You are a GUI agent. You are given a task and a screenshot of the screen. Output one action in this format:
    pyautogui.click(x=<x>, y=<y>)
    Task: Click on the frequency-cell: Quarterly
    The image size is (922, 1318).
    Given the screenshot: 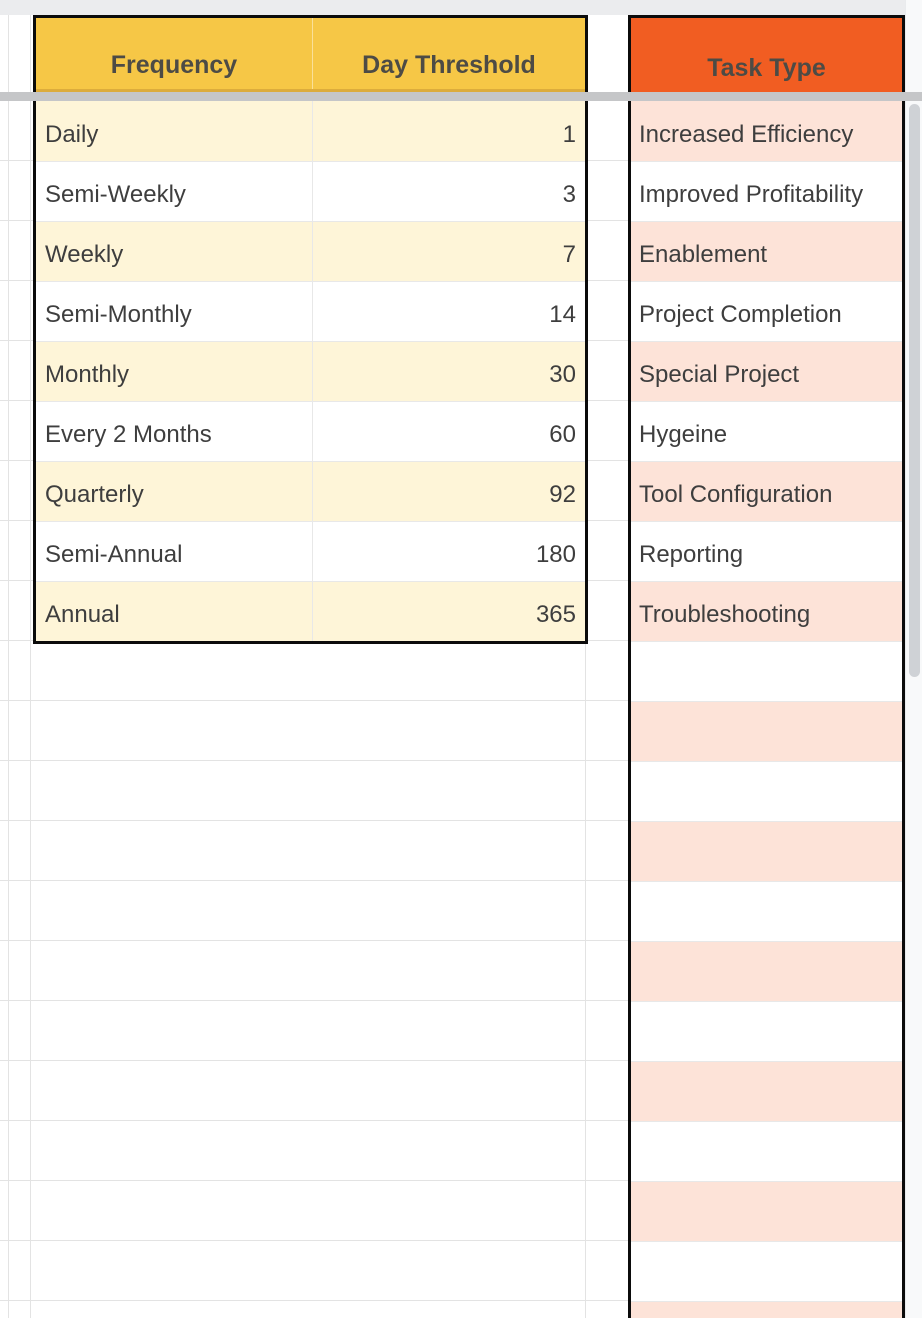 What is the action you would take?
    pyautogui.click(x=94, y=494)
    